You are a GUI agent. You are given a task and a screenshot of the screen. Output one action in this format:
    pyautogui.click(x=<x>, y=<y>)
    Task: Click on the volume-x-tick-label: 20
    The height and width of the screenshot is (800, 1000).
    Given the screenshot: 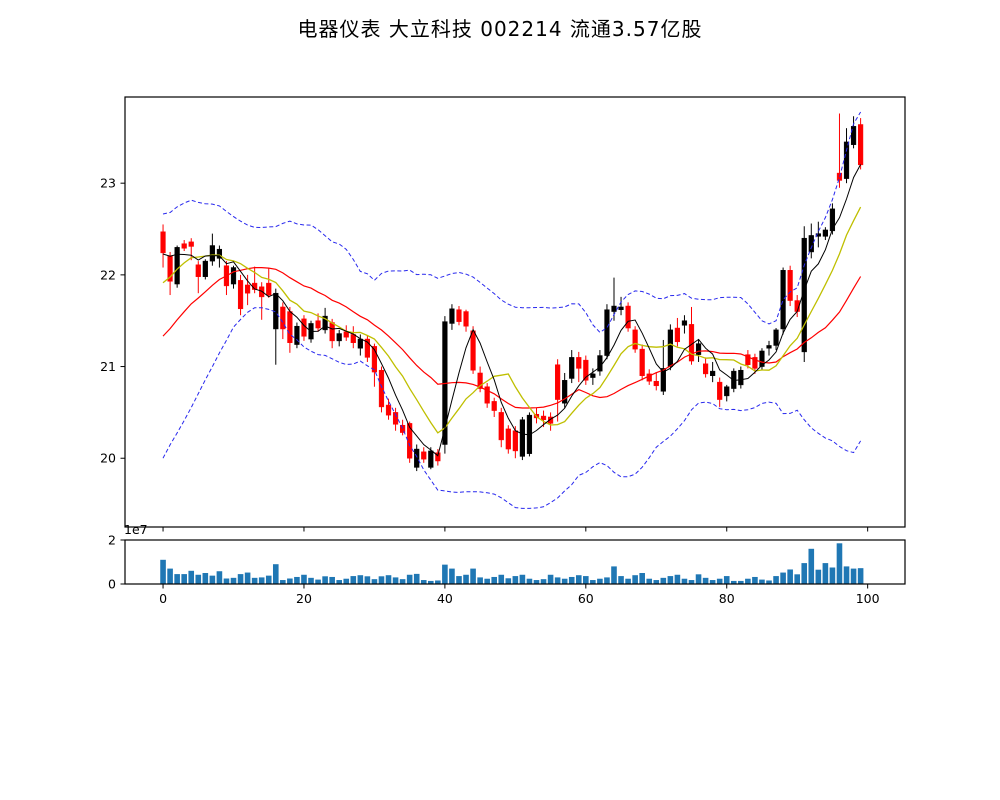 What is the action you would take?
    pyautogui.click(x=304, y=598)
    